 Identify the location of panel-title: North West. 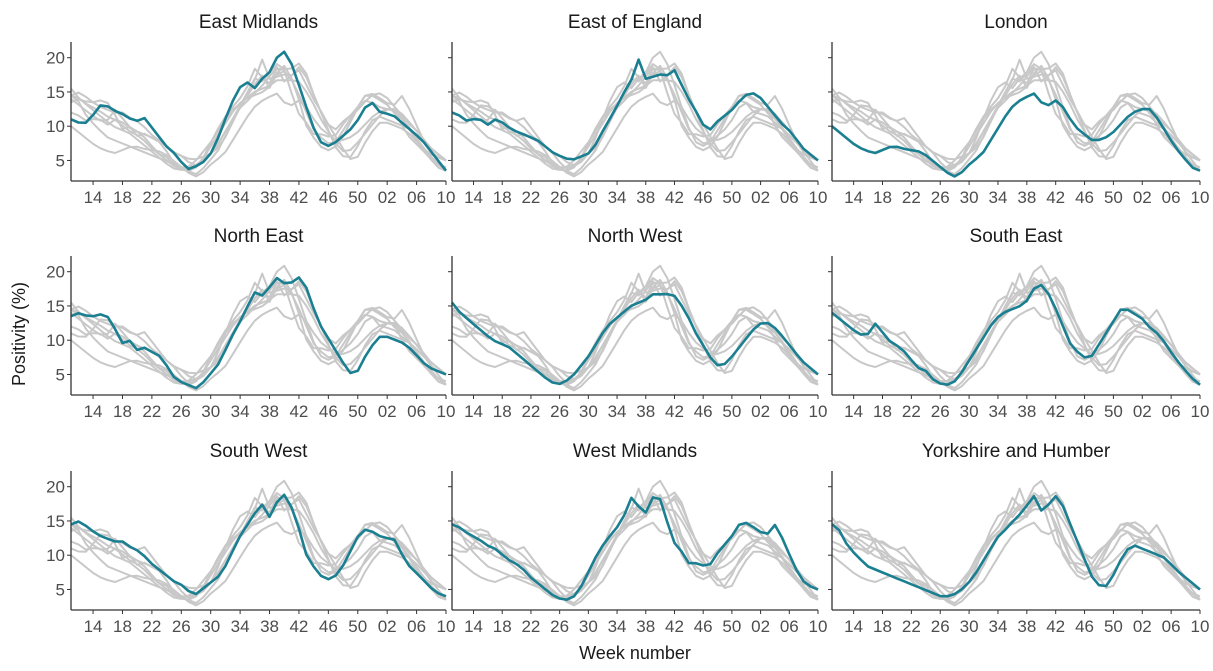
(635, 236).